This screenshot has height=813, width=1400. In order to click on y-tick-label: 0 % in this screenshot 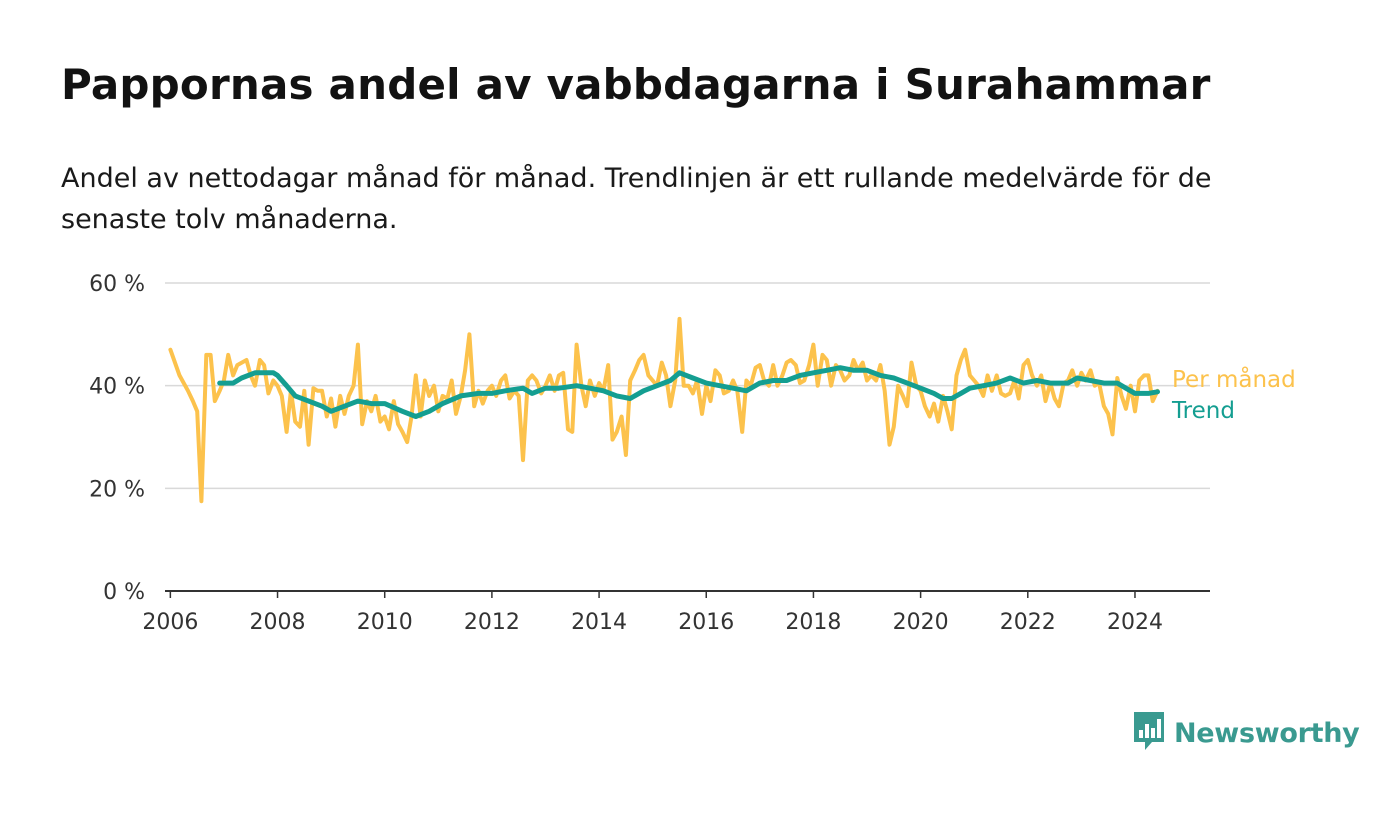, I will do `click(124, 592)`.